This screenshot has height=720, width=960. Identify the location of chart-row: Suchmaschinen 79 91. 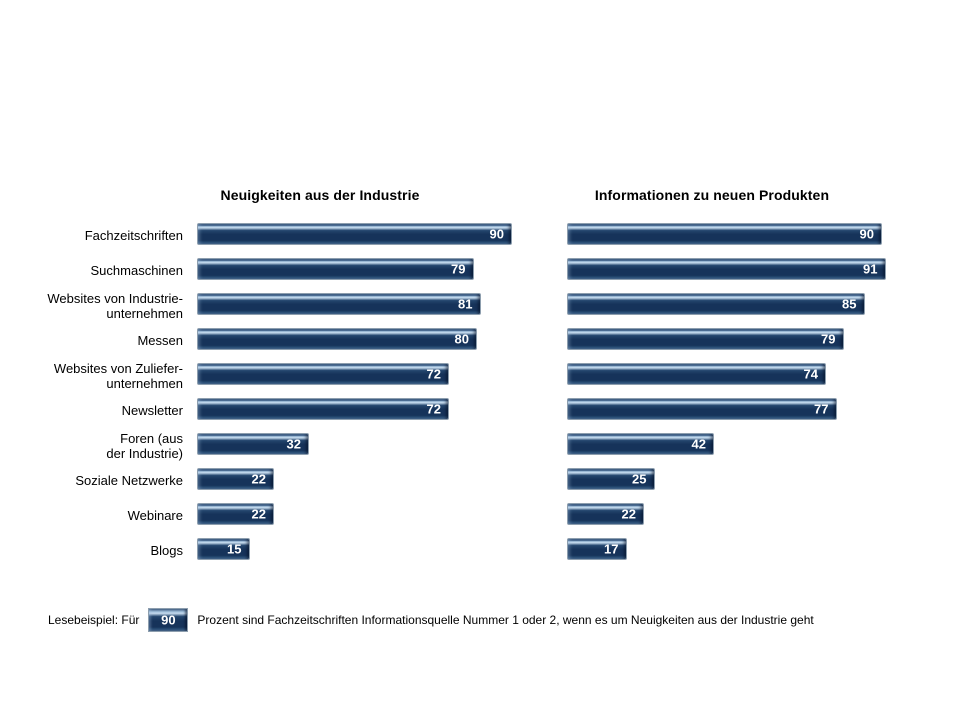
(480, 270).